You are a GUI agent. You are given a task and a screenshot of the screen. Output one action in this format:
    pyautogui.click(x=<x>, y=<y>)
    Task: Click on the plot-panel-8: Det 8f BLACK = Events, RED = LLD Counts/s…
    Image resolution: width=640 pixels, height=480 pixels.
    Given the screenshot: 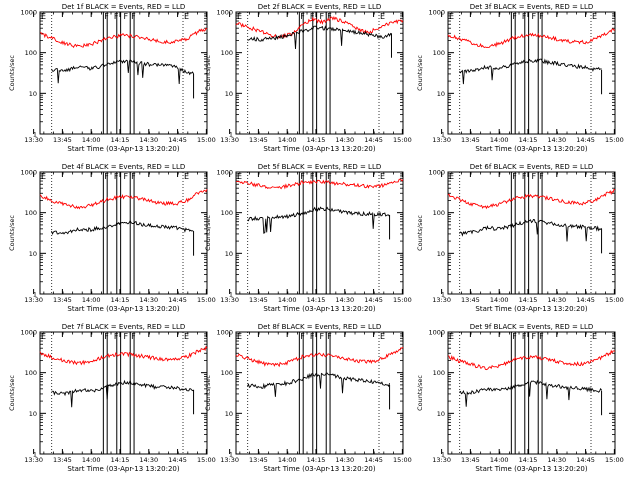 What is the action you would take?
    pyautogui.click(x=308, y=398)
    